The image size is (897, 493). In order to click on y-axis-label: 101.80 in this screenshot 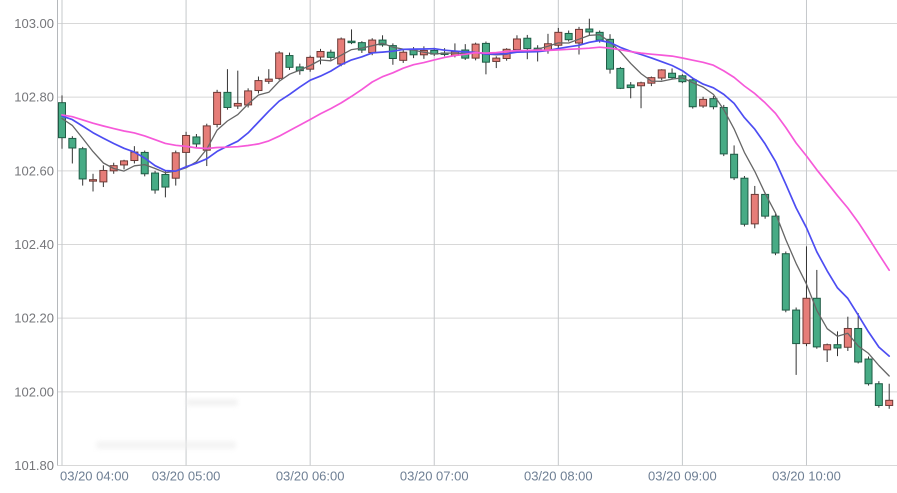, I will do `click(34, 465)`.